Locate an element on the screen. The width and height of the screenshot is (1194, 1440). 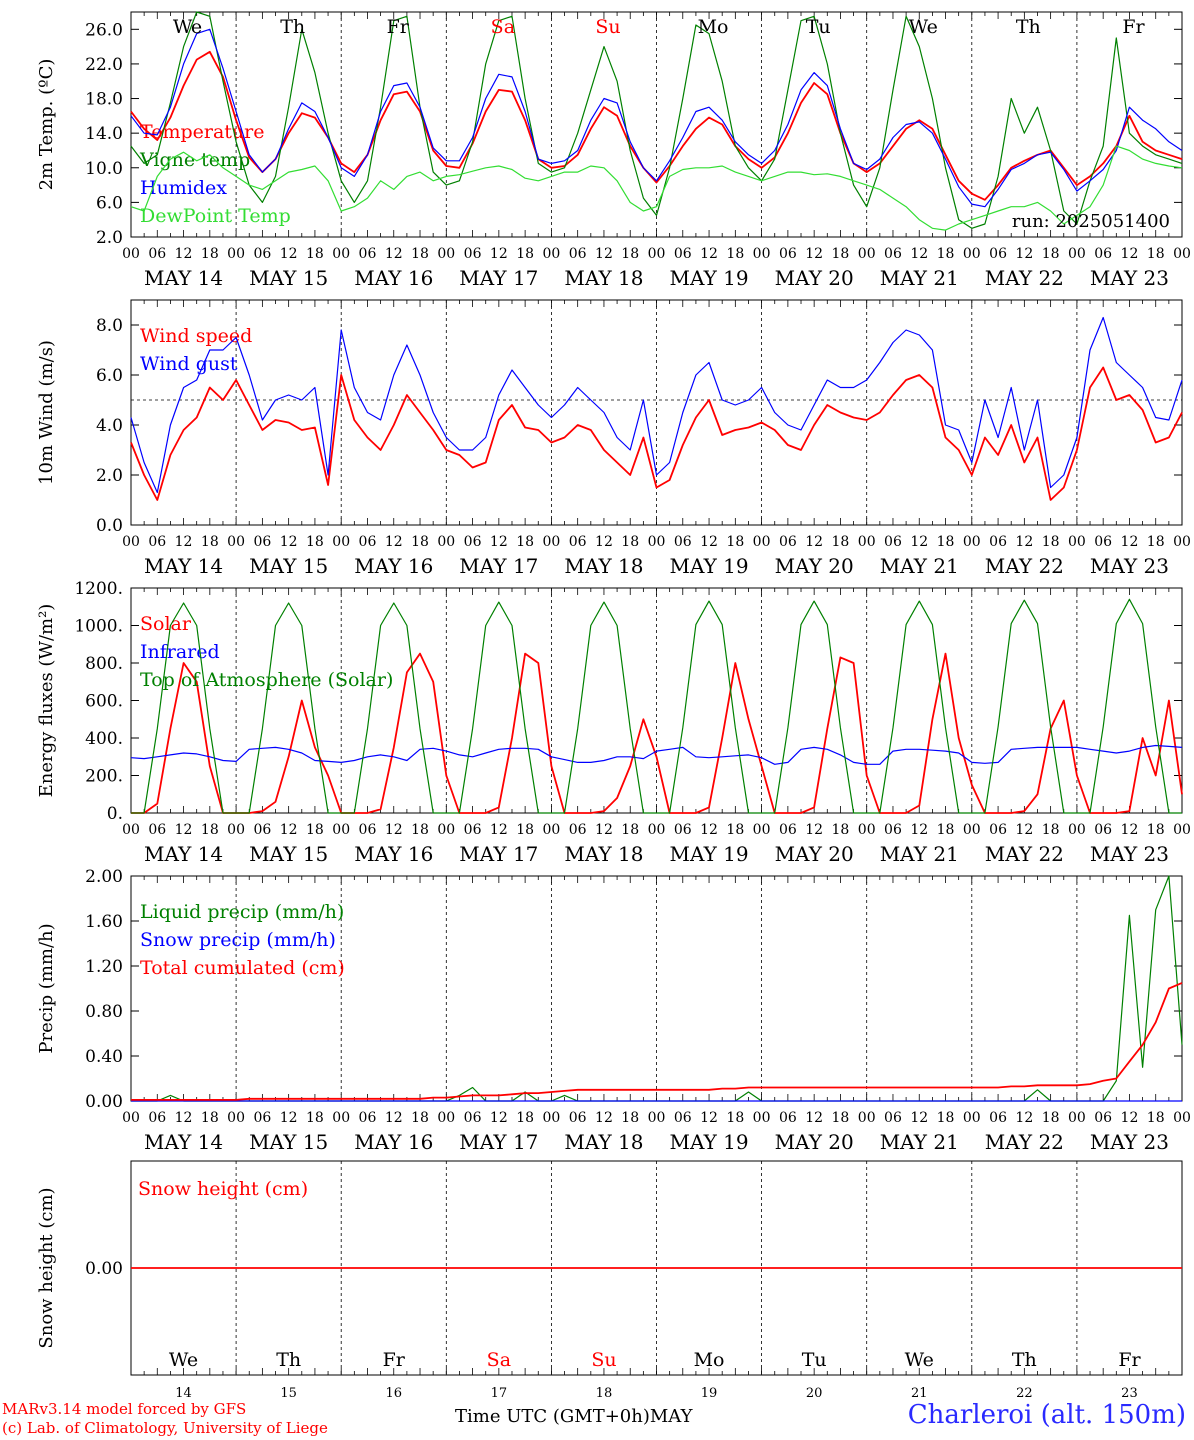
weekday-label-top: Sa is located at coordinates (503, 27).